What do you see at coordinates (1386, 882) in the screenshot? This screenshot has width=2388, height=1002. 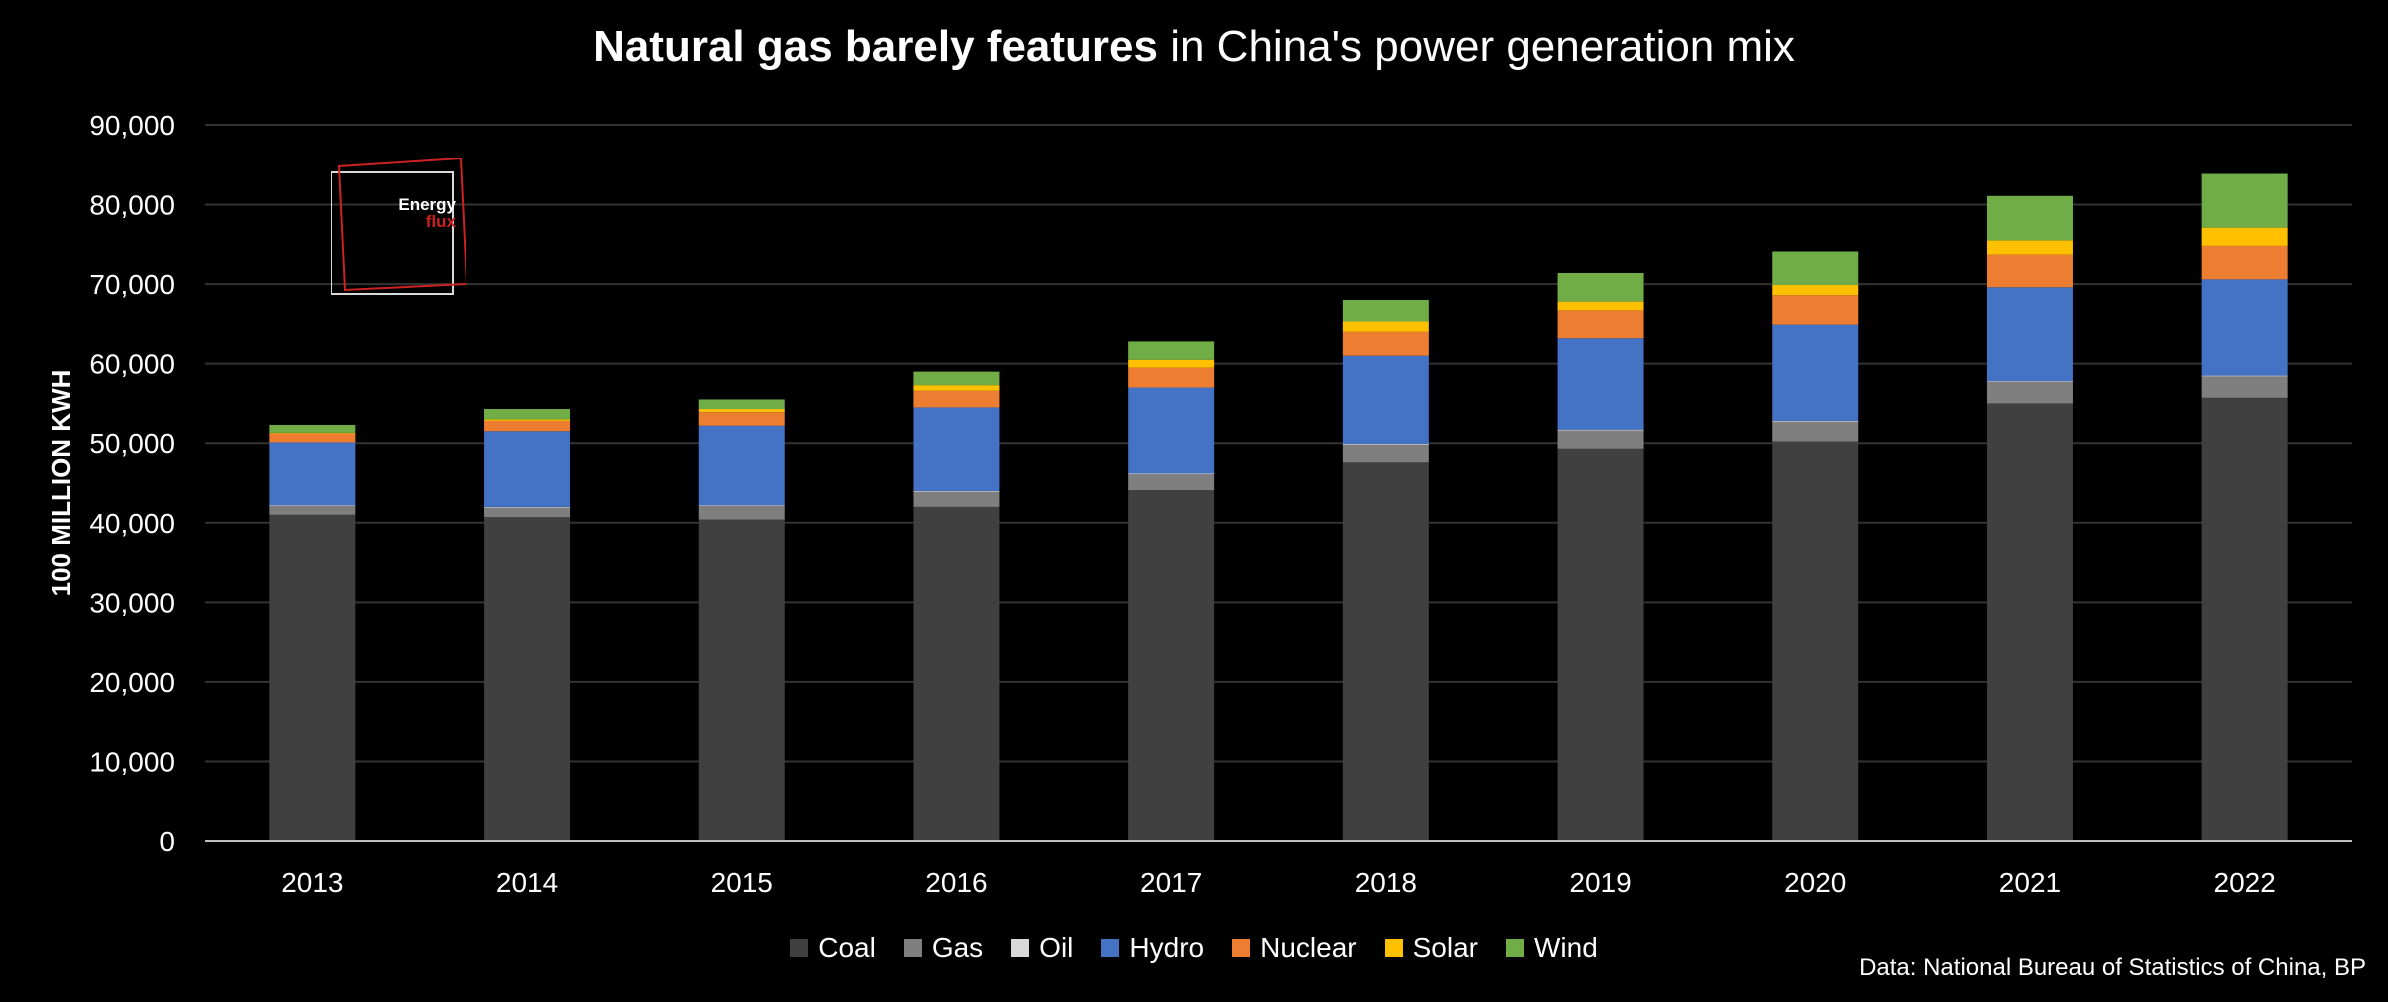 I see `x-tick-label: 2018` at bounding box center [1386, 882].